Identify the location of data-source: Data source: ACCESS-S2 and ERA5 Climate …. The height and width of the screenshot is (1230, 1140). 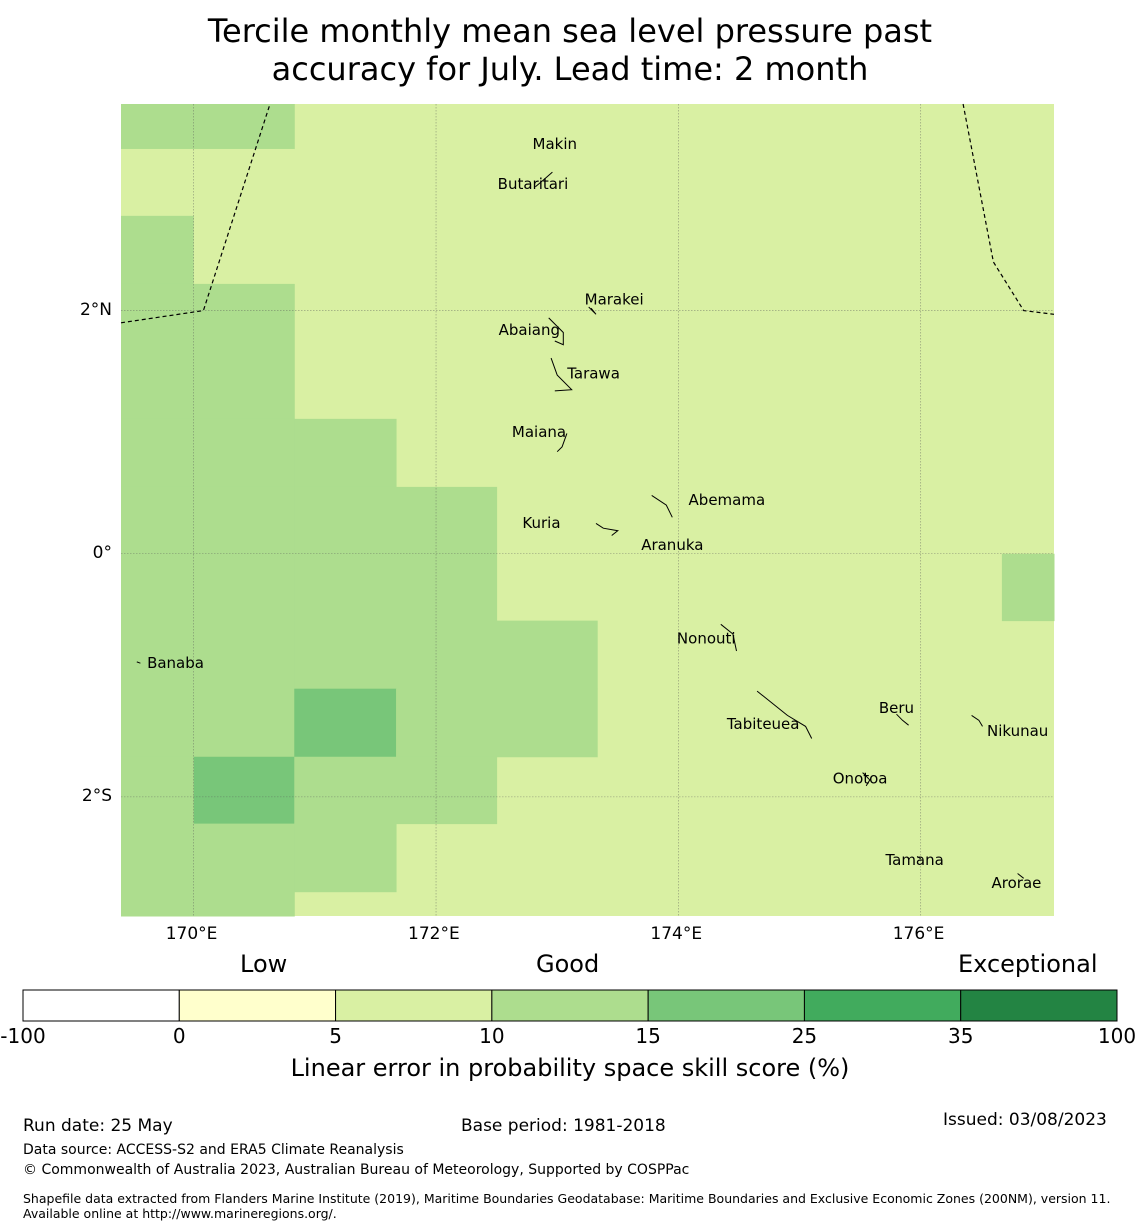
(213, 1150).